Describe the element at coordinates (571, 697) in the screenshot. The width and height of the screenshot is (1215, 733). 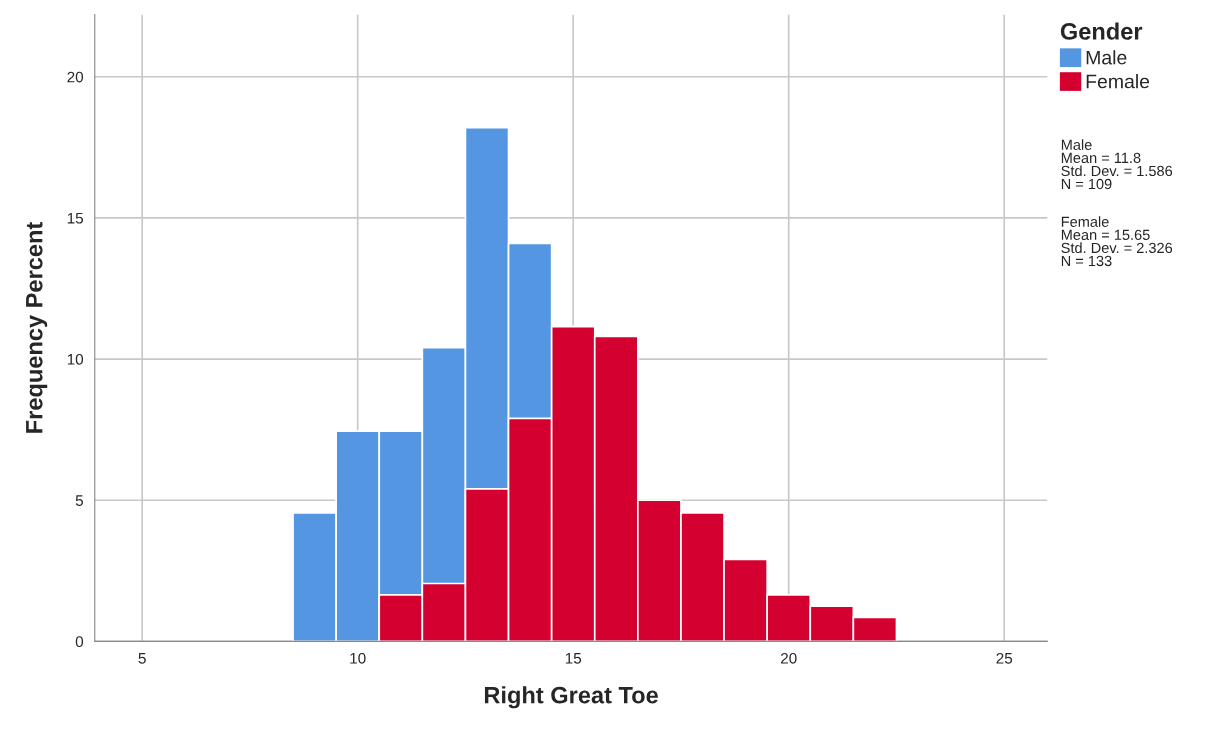
I see `x-axis-title: Right Great Toe` at that location.